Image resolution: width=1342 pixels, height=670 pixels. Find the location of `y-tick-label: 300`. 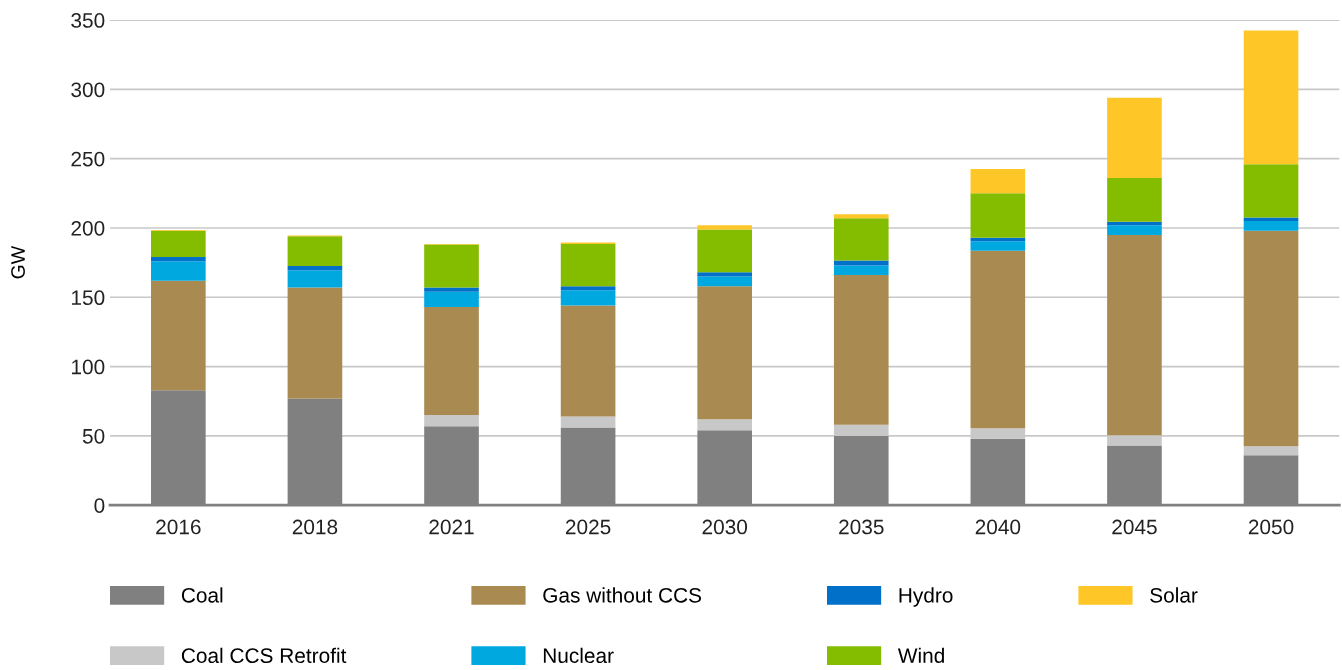

y-tick-label: 300 is located at coordinates (88, 90).